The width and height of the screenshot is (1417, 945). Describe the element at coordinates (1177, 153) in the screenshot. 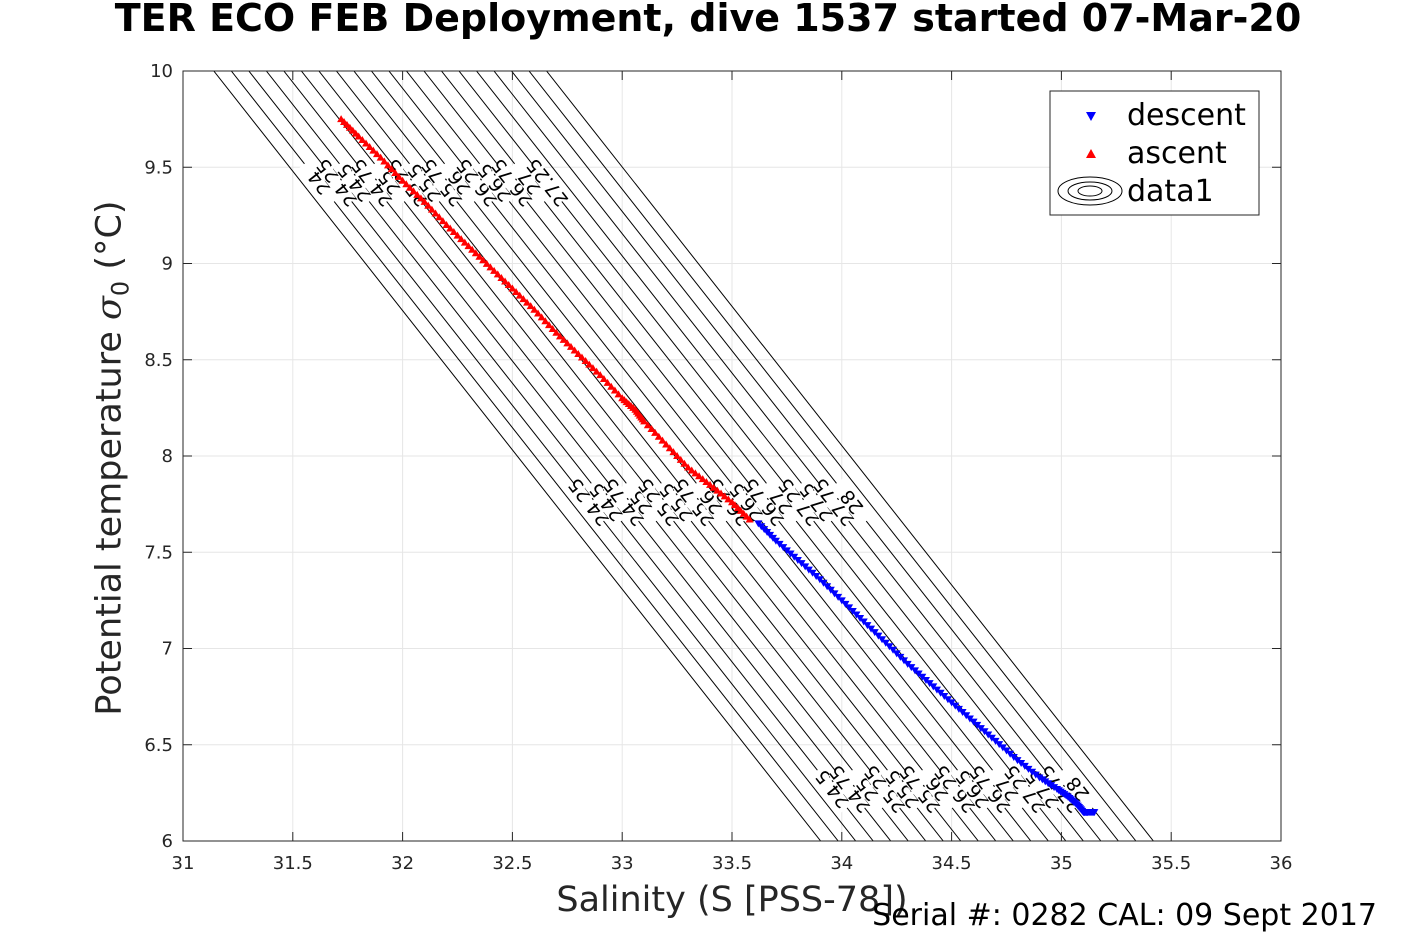

I see `legend-ascent-label: ascent` at that location.